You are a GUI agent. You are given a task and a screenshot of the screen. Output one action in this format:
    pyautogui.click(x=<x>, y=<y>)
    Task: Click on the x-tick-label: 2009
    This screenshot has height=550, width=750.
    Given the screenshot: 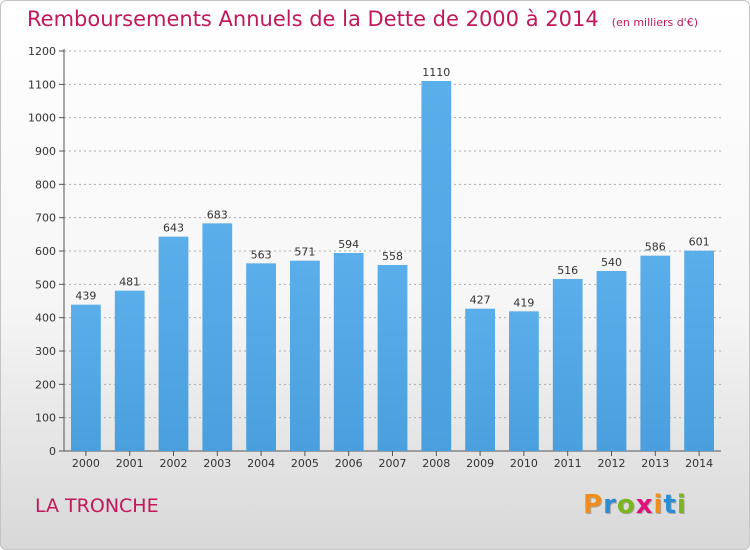 What is the action you would take?
    pyautogui.click(x=480, y=463)
    